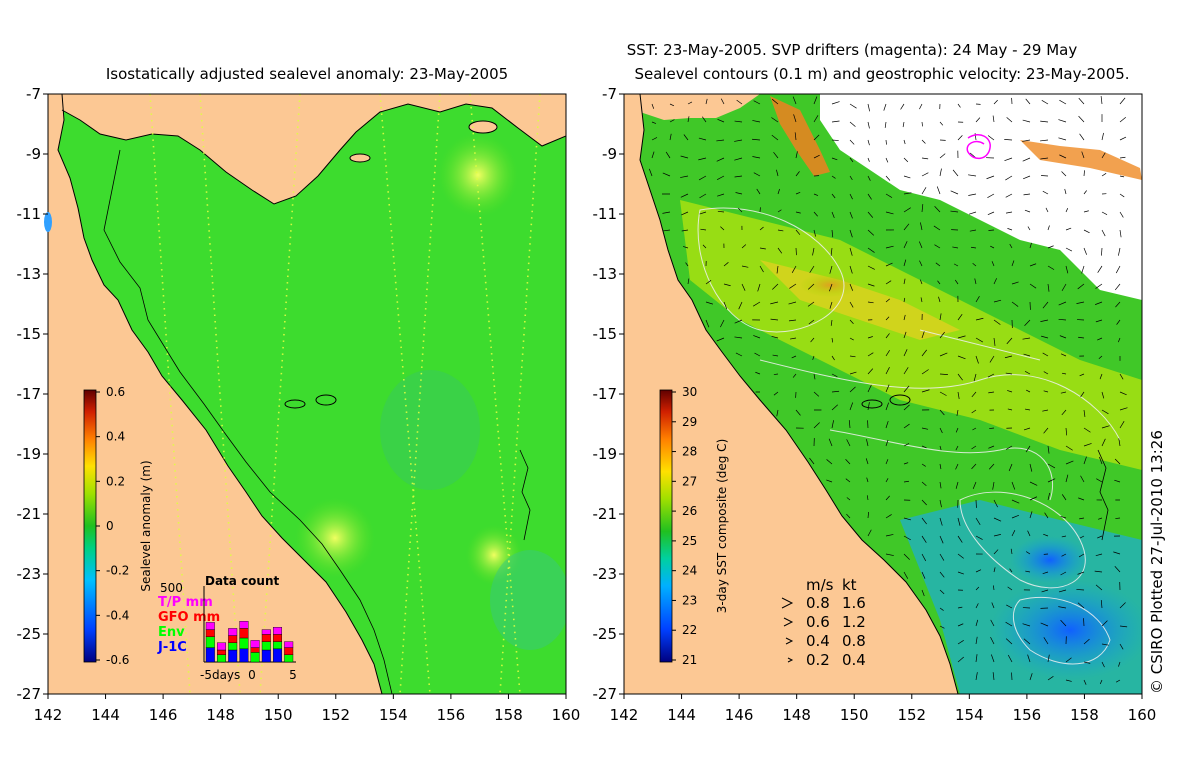  What do you see at coordinates (163, 715) in the screenshot?
I see `left-lon-label: 146` at bounding box center [163, 715].